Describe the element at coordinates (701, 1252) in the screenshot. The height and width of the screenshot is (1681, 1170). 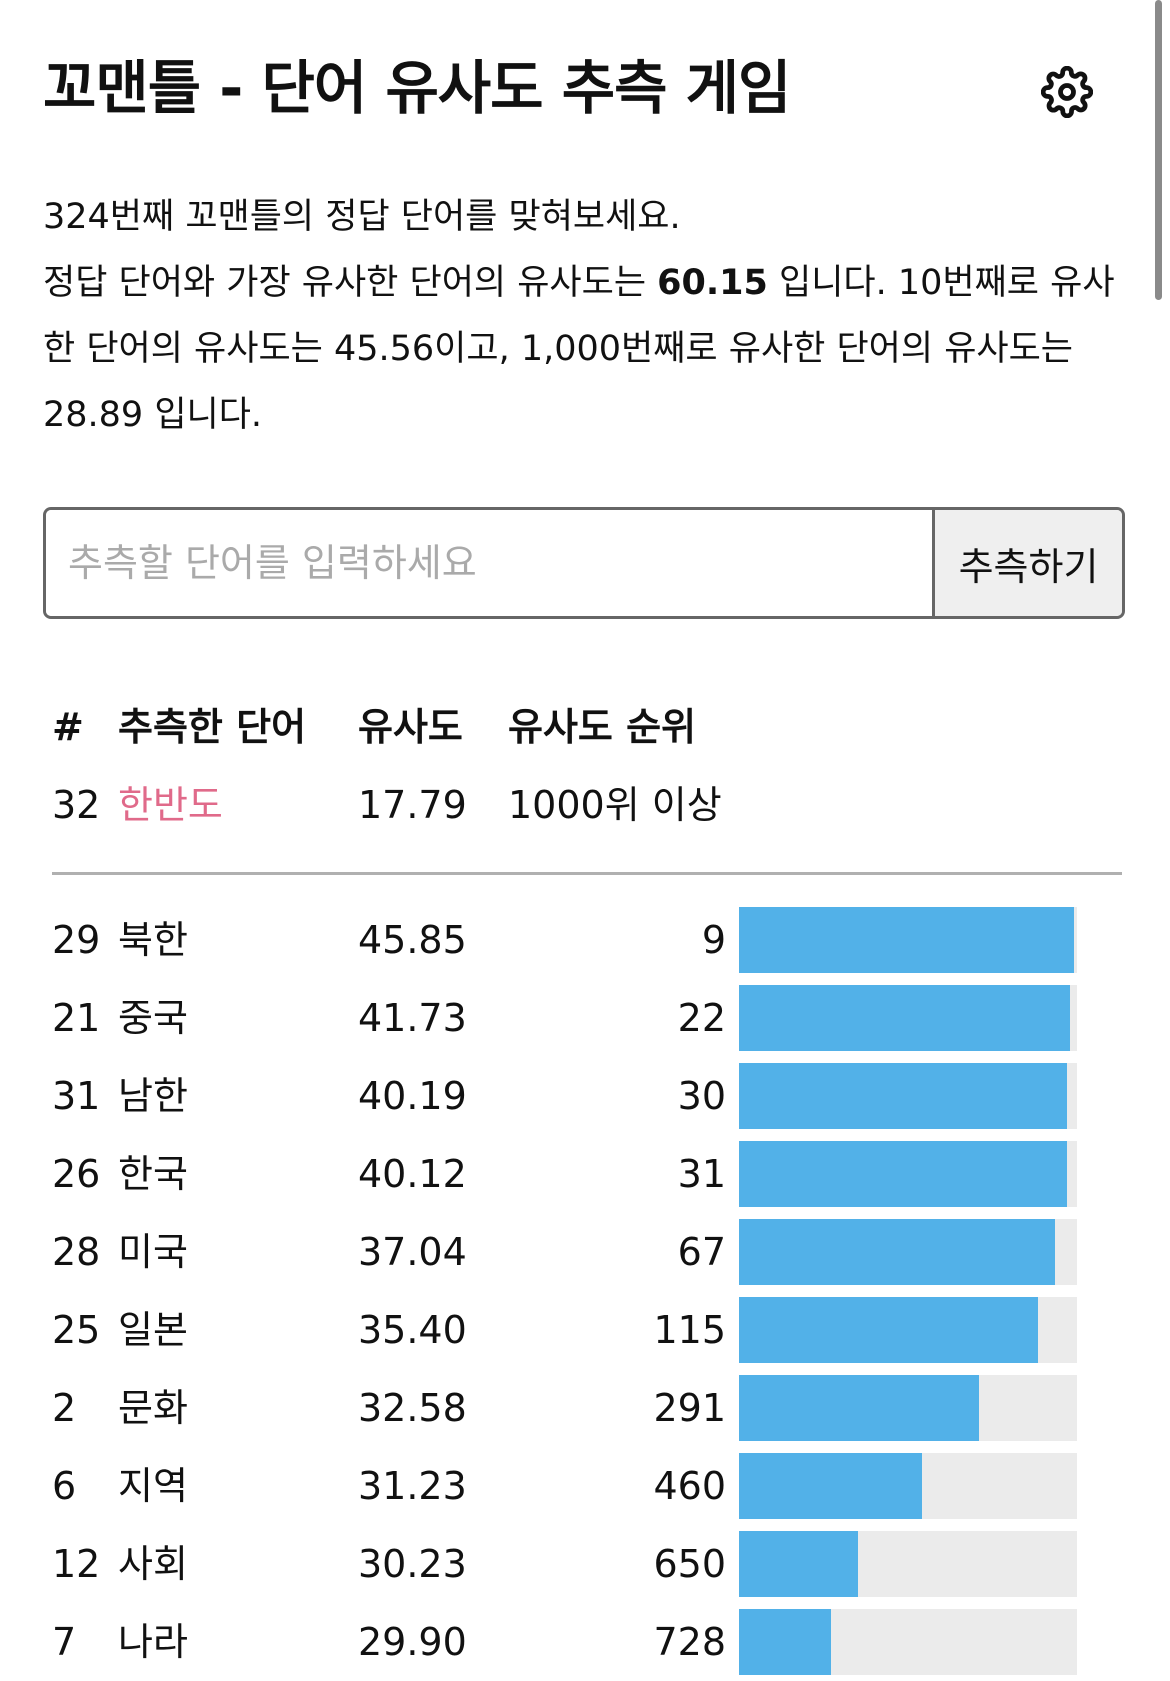
I see `row-rank: 67` at that location.